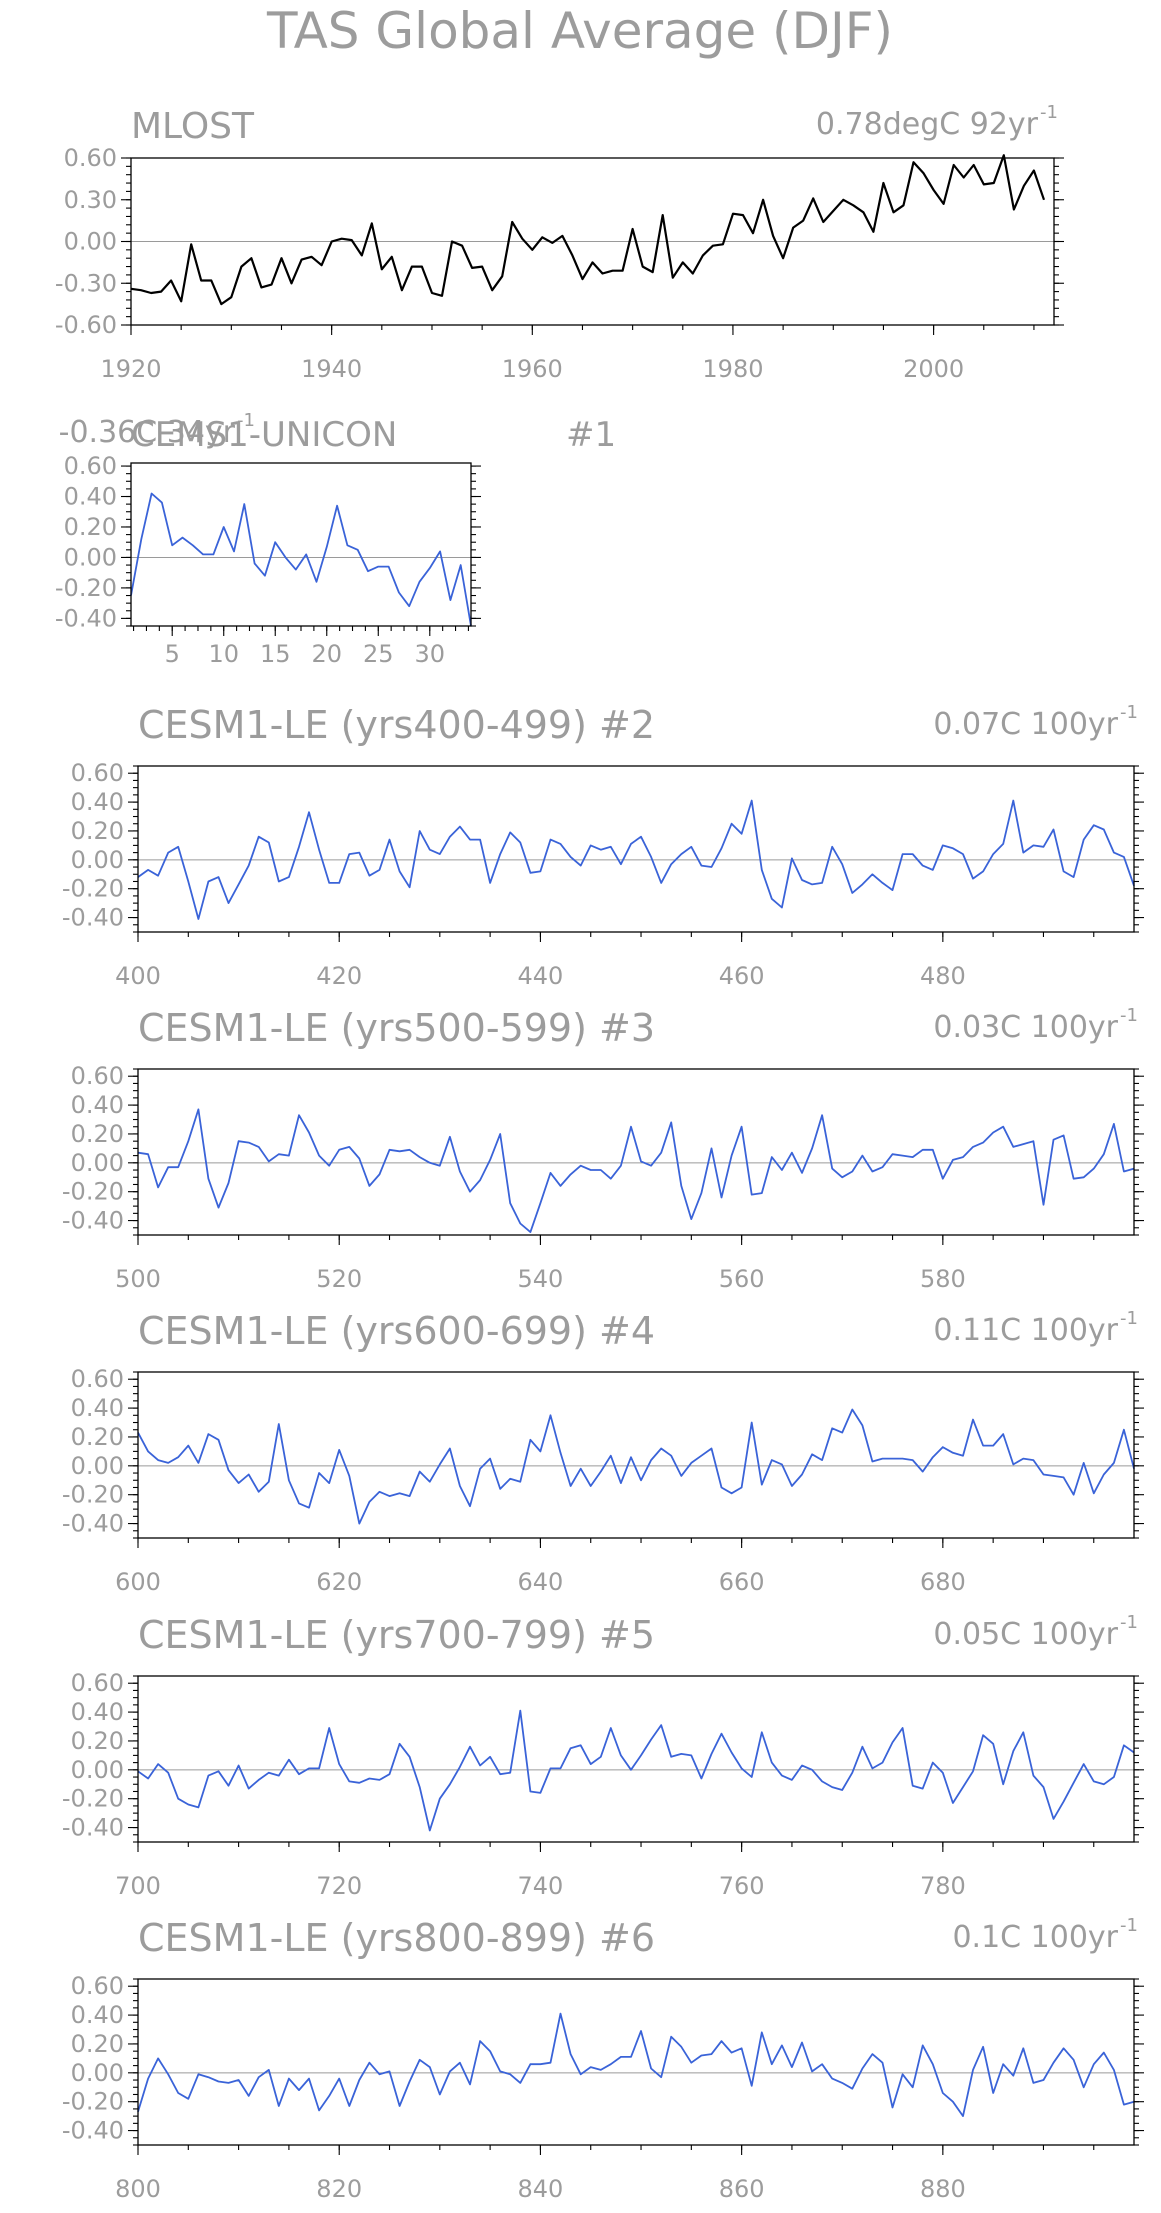  What do you see at coordinates (430, 654) in the screenshot?
I see `x-tick-label: 30` at bounding box center [430, 654].